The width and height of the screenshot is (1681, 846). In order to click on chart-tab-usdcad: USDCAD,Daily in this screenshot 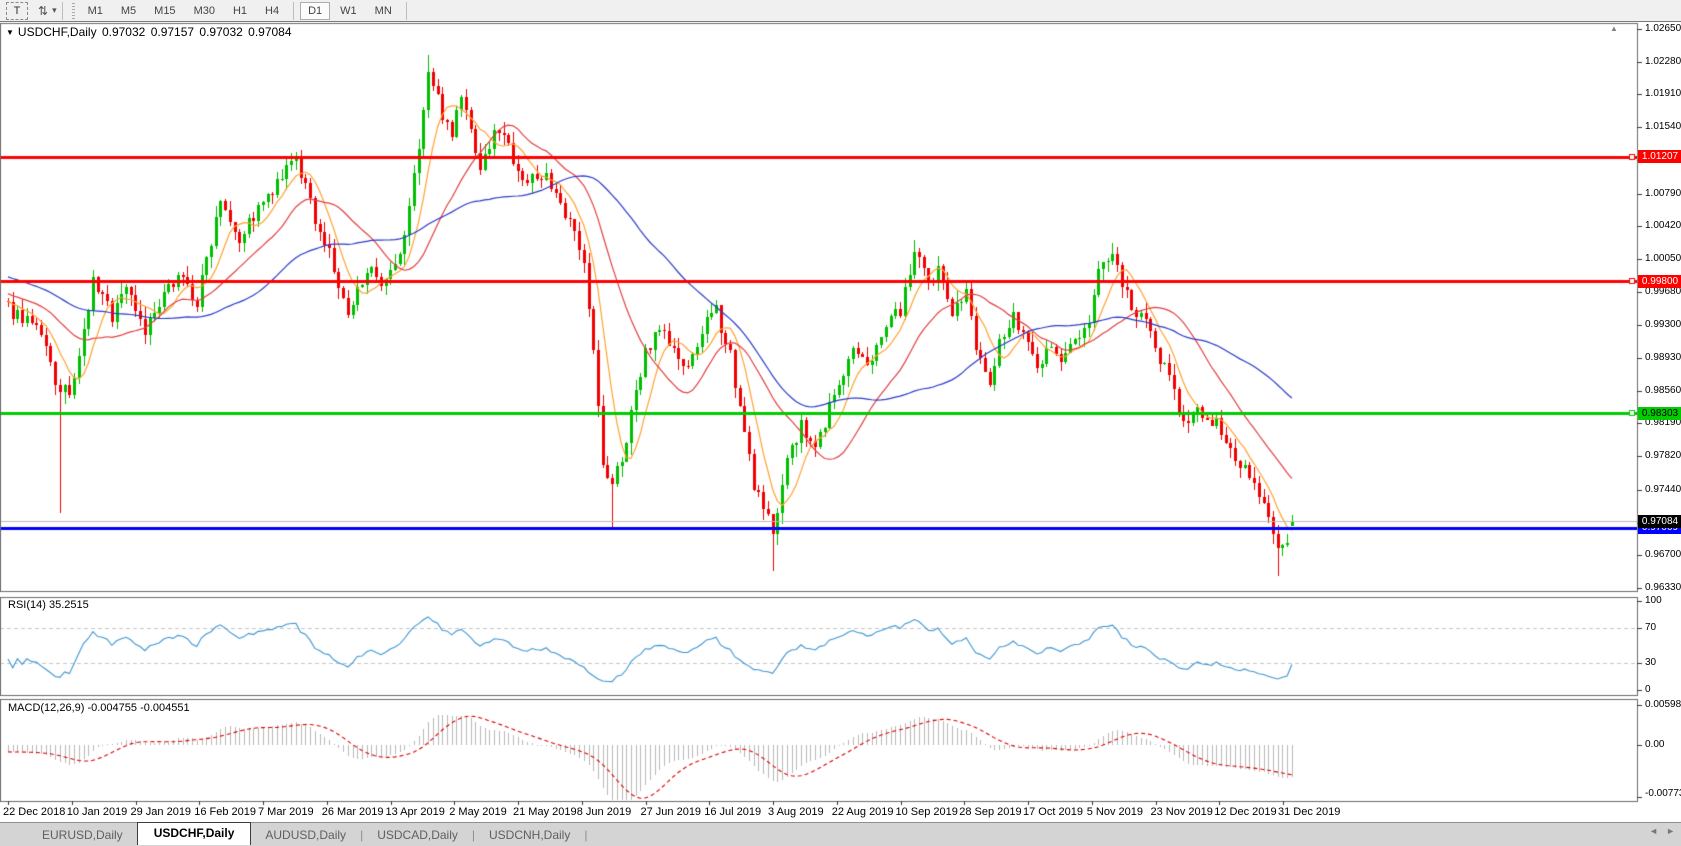, I will do `click(417, 834)`.